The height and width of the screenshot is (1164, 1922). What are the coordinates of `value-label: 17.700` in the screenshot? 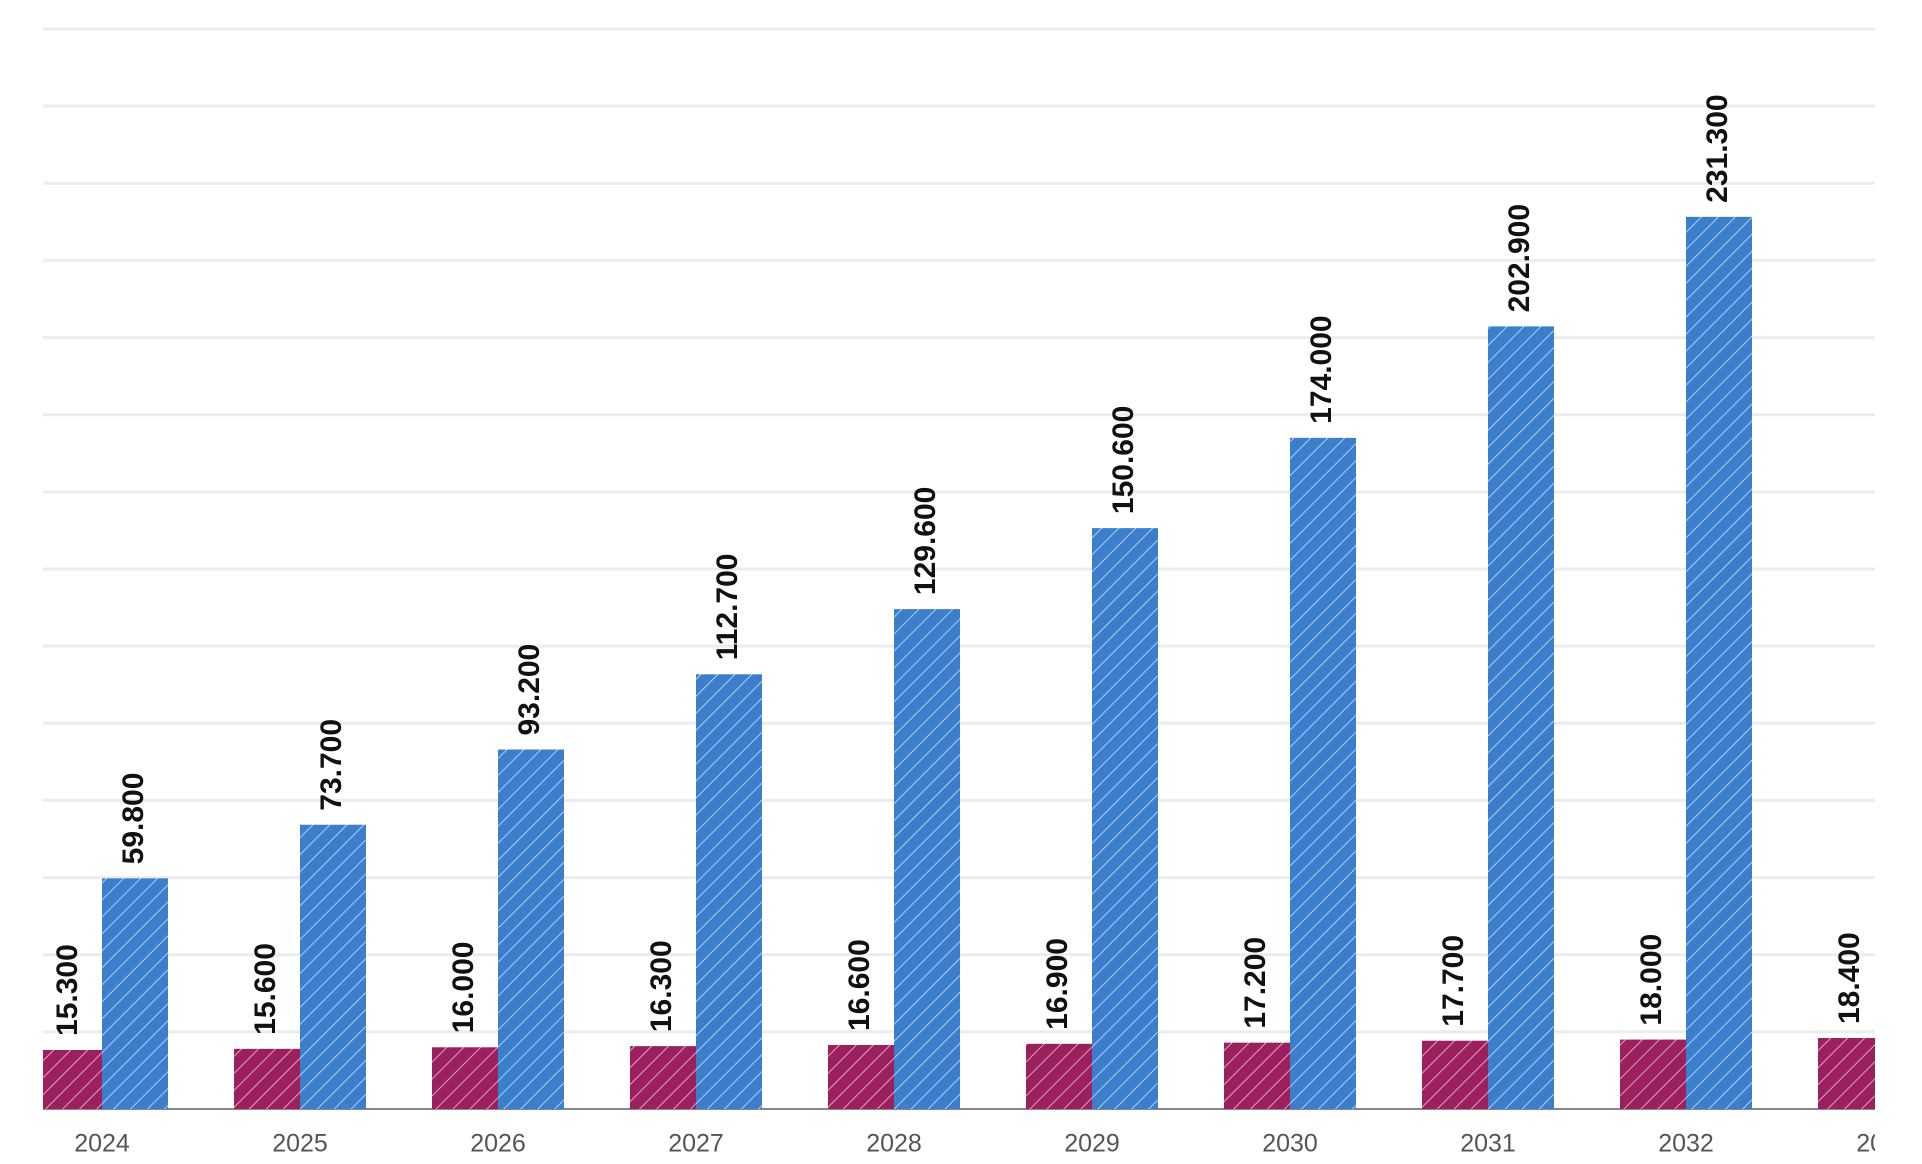 It's located at (1453, 981).